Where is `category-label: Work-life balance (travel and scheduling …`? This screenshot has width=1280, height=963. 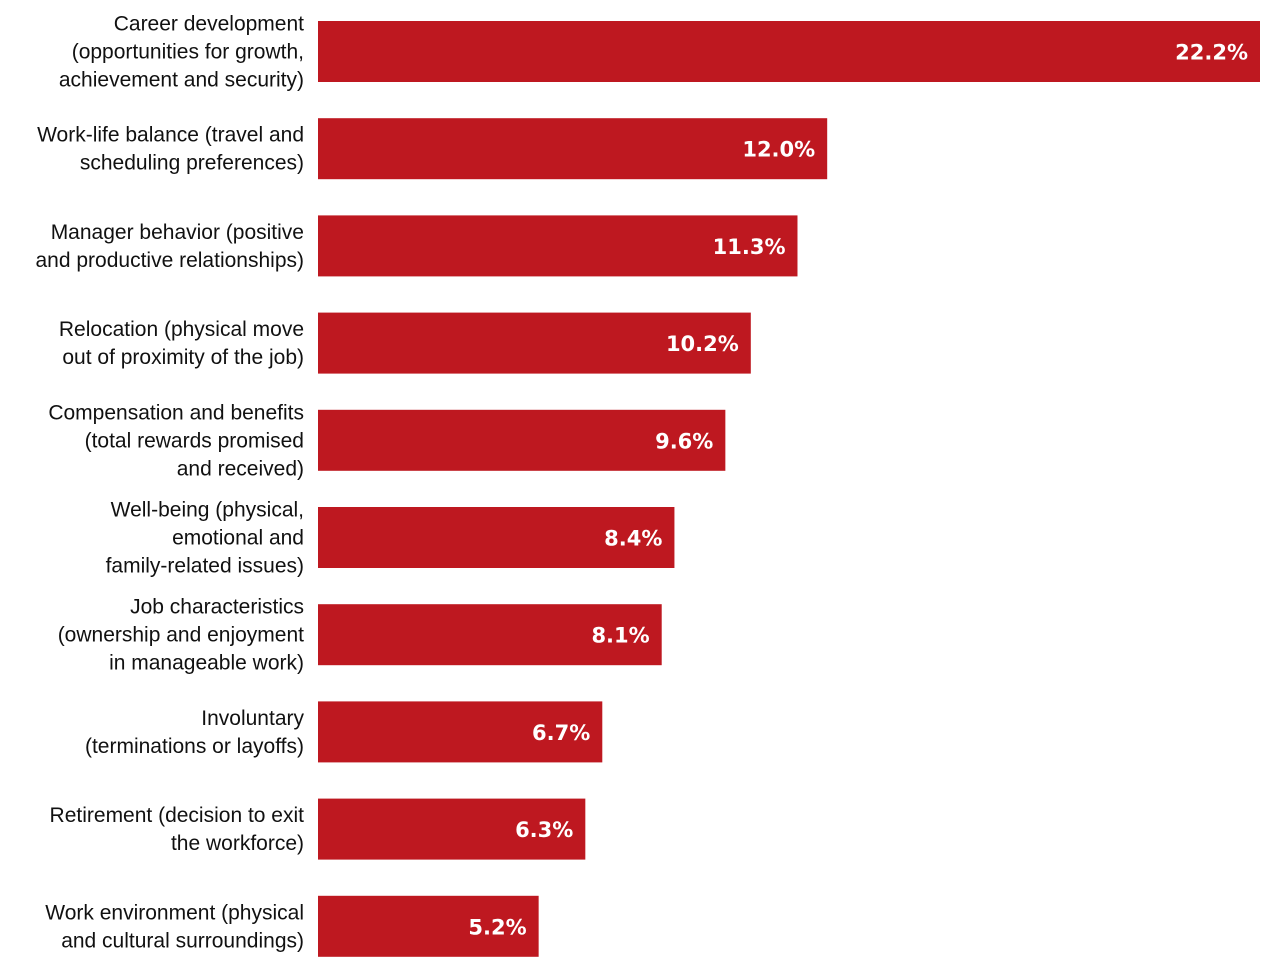
category-label: Work-life balance (travel and scheduling … is located at coordinates (170, 149).